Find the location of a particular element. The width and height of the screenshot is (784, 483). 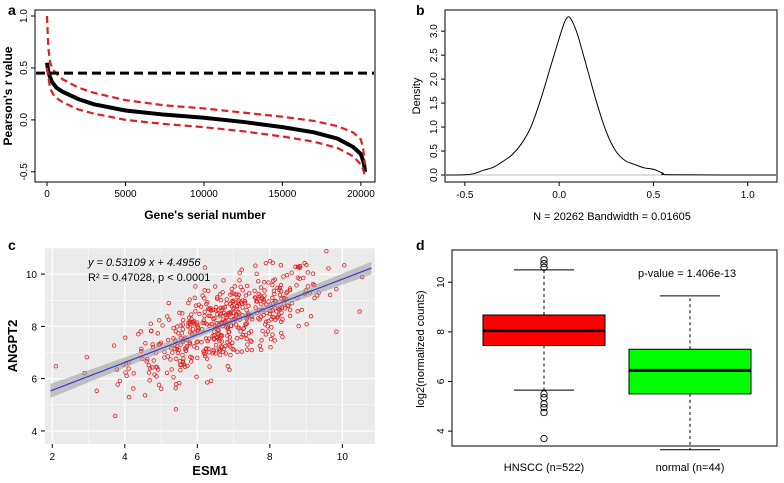

y-axis-ticks-a: -0.5 0.0 0.5 1.0 is located at coordinates (27, 94).